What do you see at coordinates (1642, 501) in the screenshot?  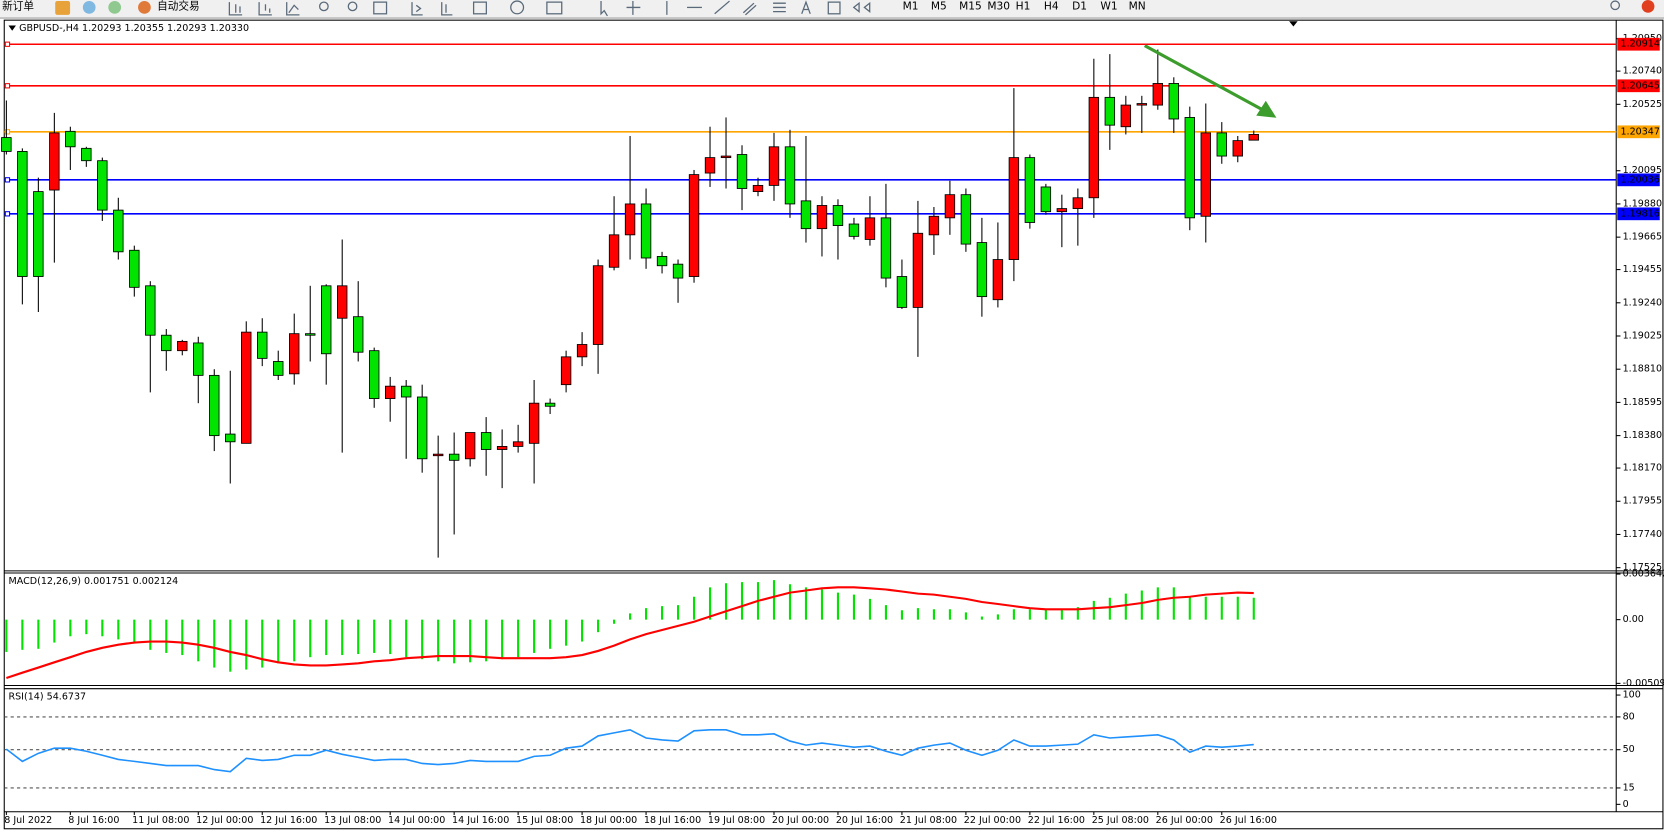 I see `y-tick-label: 1.17955` at bounding box center [1642, 501].